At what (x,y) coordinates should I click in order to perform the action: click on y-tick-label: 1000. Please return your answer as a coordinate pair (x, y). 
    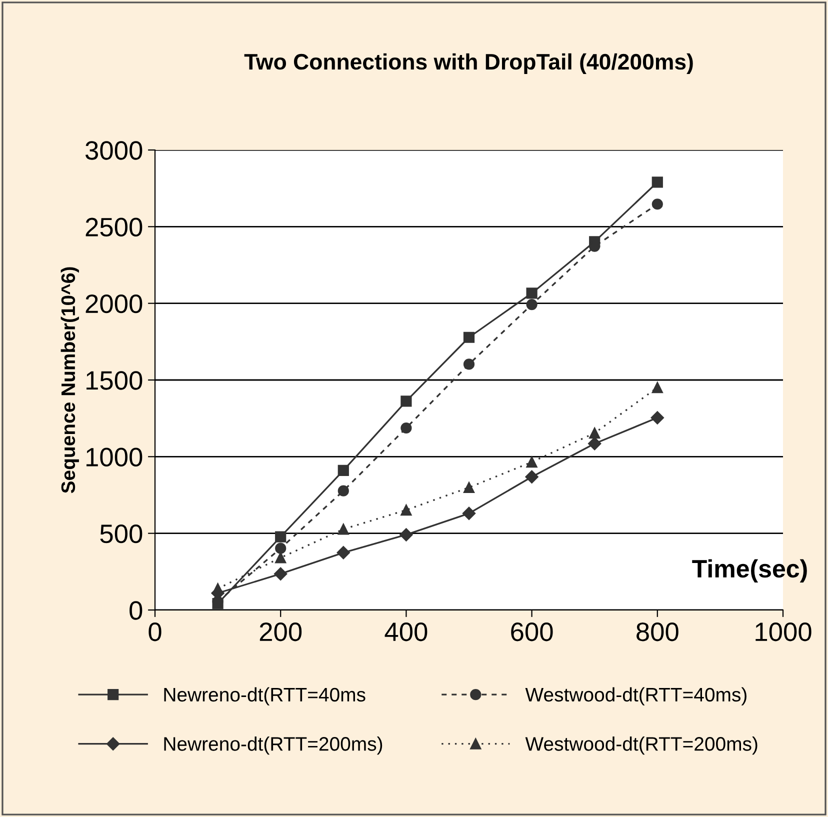
    Looking at the image, I should click on (114, 457).